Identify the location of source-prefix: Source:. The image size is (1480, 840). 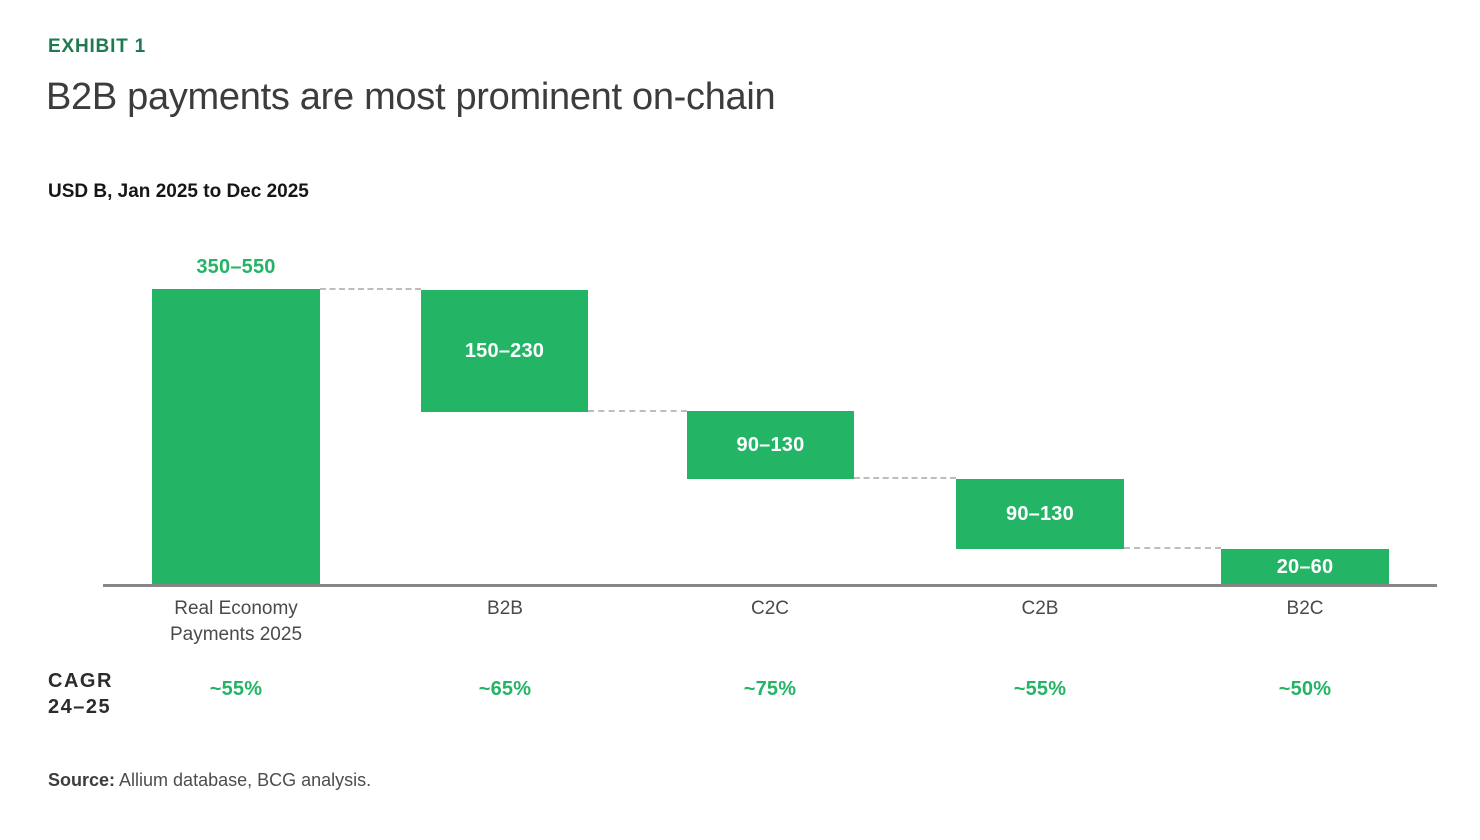
(82, 780).